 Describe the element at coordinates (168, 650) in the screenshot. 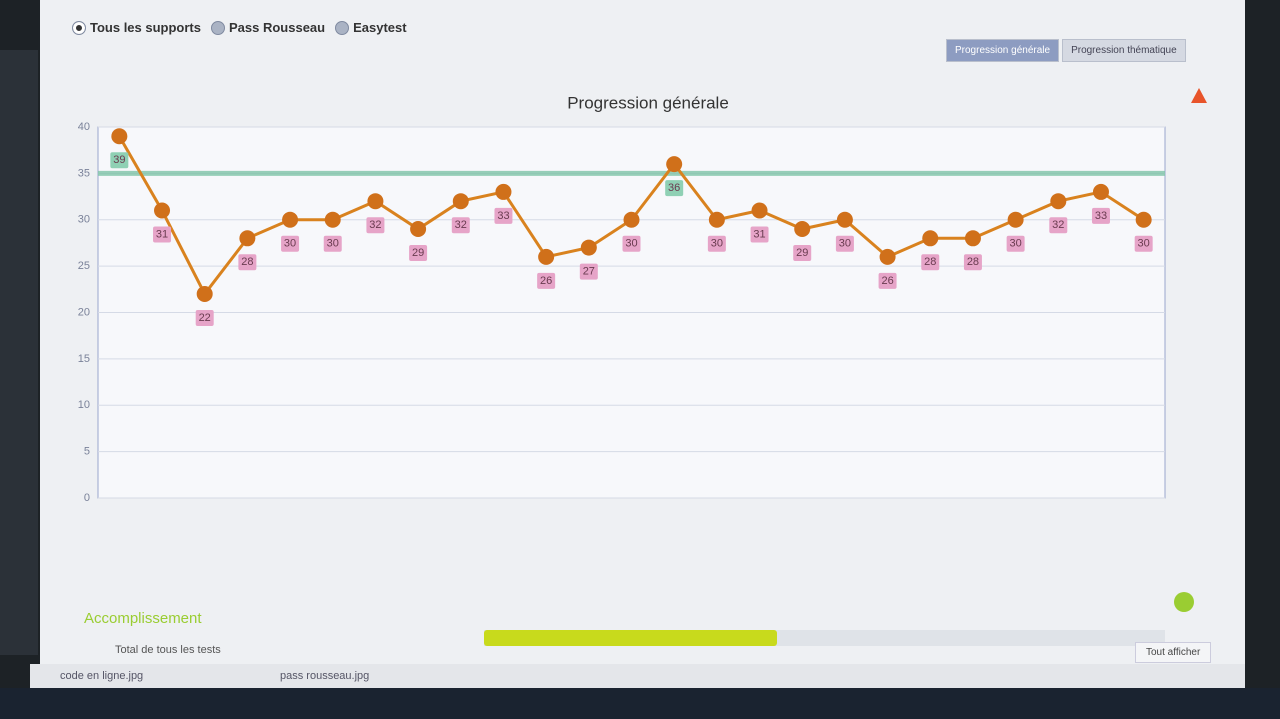

I see `row-label: Total de tous les tests` at that location.